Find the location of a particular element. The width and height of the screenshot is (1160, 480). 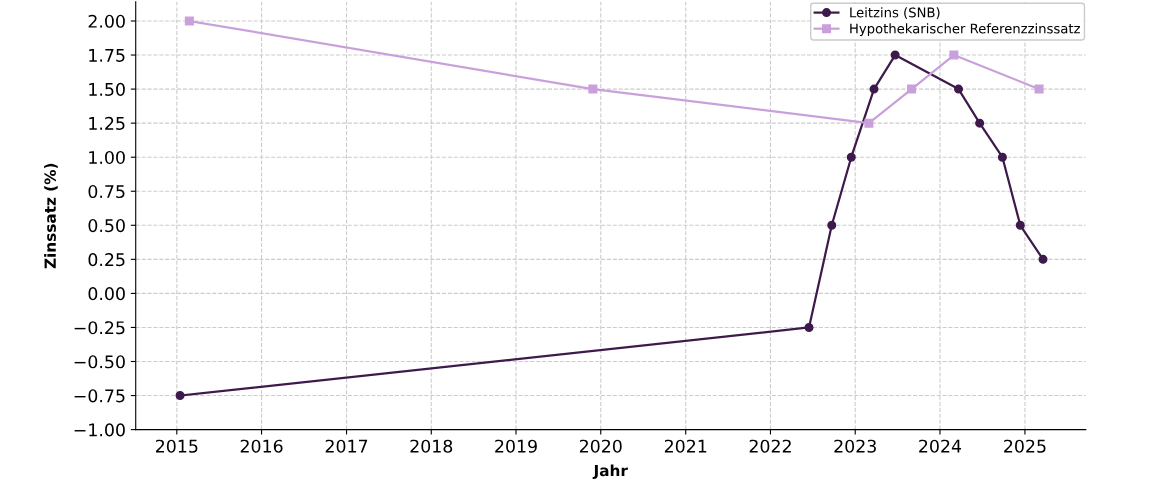

y-axis-title: Zinssatz (%) is located at coordinates (51, 216).